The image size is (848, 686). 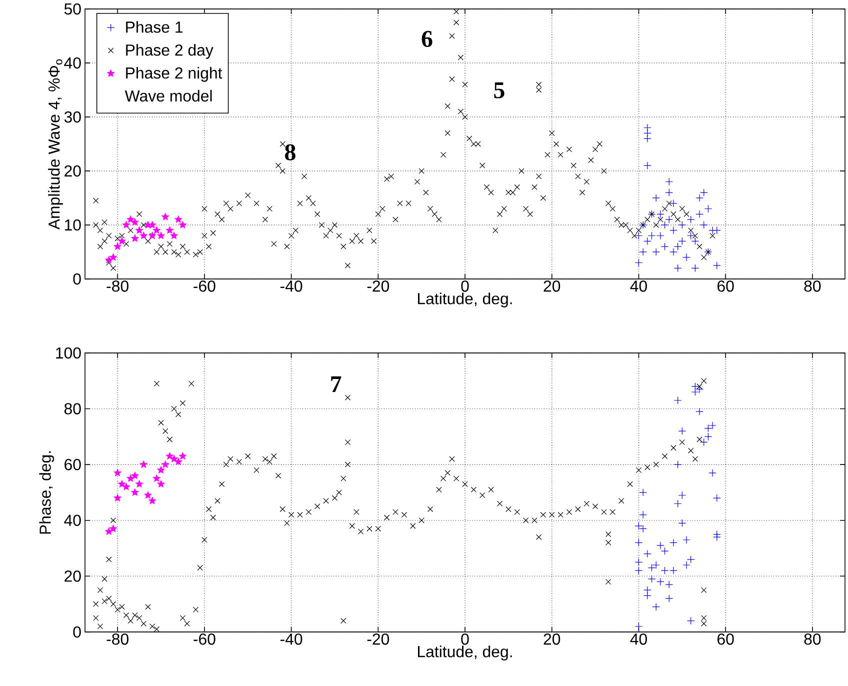 I want to click on x-tick-label: 0, so click(x=465, y=639).